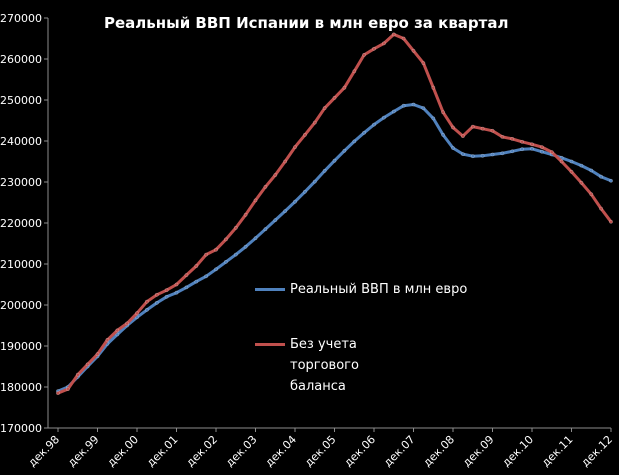 This screenshot has height=475, width=619. I want to click on y-tick-label: 200000, so click(21, 305).